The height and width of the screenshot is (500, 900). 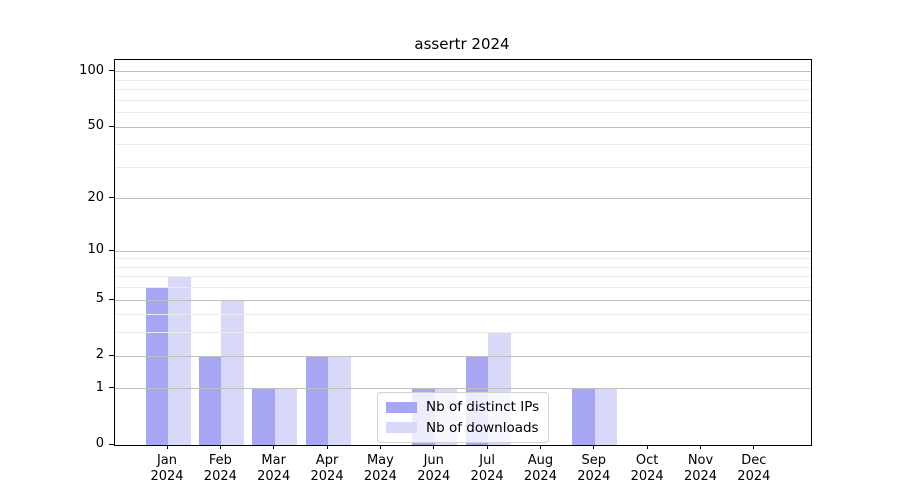 I want to click on x-tick-month: Sep, so click(x=594, y=460).